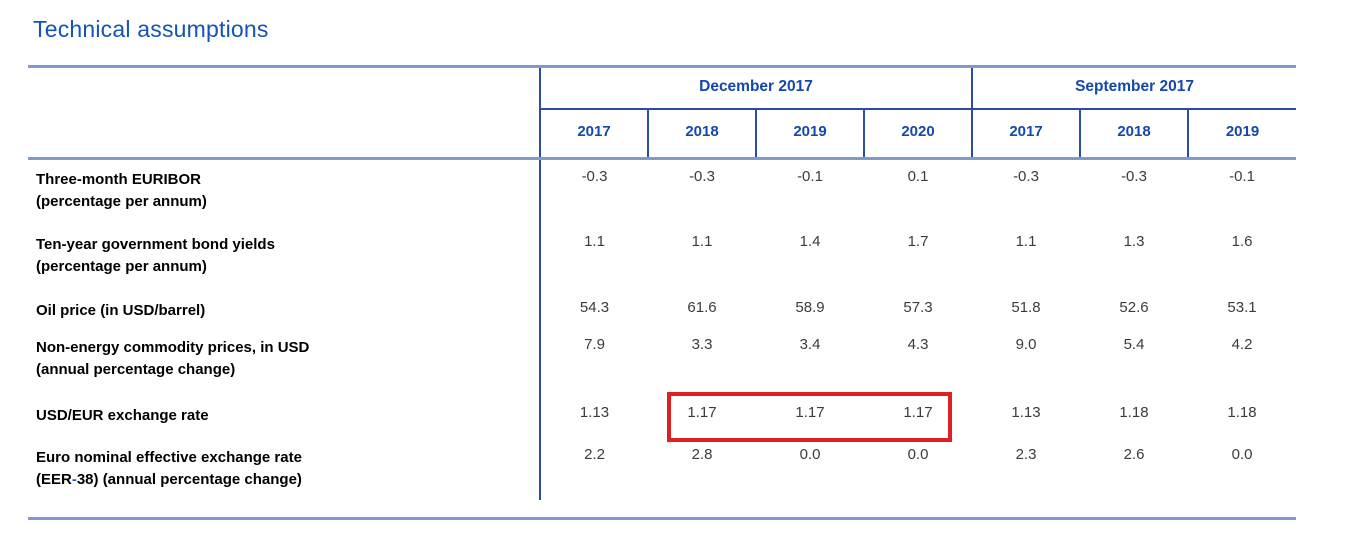 This screenshot has height=543, width=1350. What do you see at coordinates (594, 454) in the screenshot?
I see `value-cell: 2.2` at bounding box center [594, 454].